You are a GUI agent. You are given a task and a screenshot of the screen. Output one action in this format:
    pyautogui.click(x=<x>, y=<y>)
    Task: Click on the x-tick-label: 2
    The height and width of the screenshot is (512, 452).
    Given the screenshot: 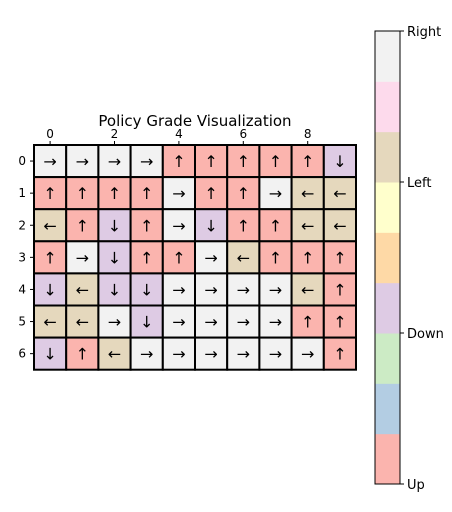 What is the action you would take?
    pyautogui.click(x=115, y=134)
    